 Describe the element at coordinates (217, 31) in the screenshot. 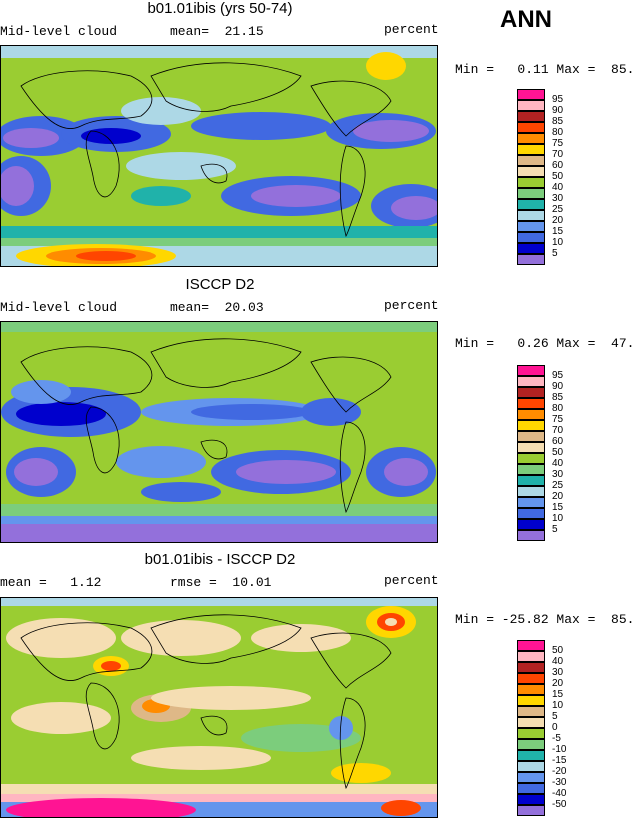

I see `panel1-mean: mean= 21.15` at that location.